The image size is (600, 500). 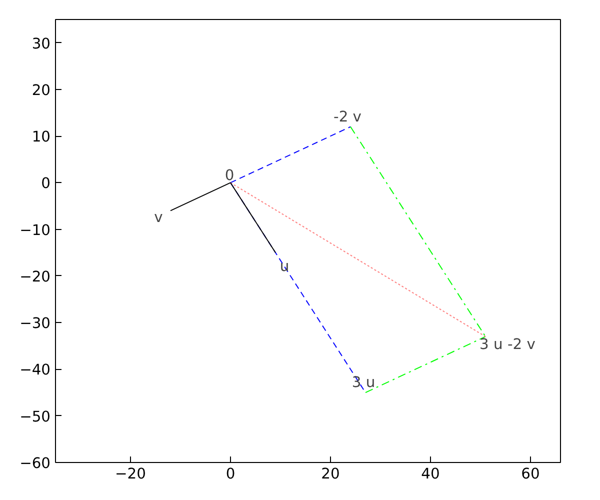 What do you see at coordinates (35, 277) in the screenshot?
I see `y-tick-label: −20` at bounding box center [35, 277].